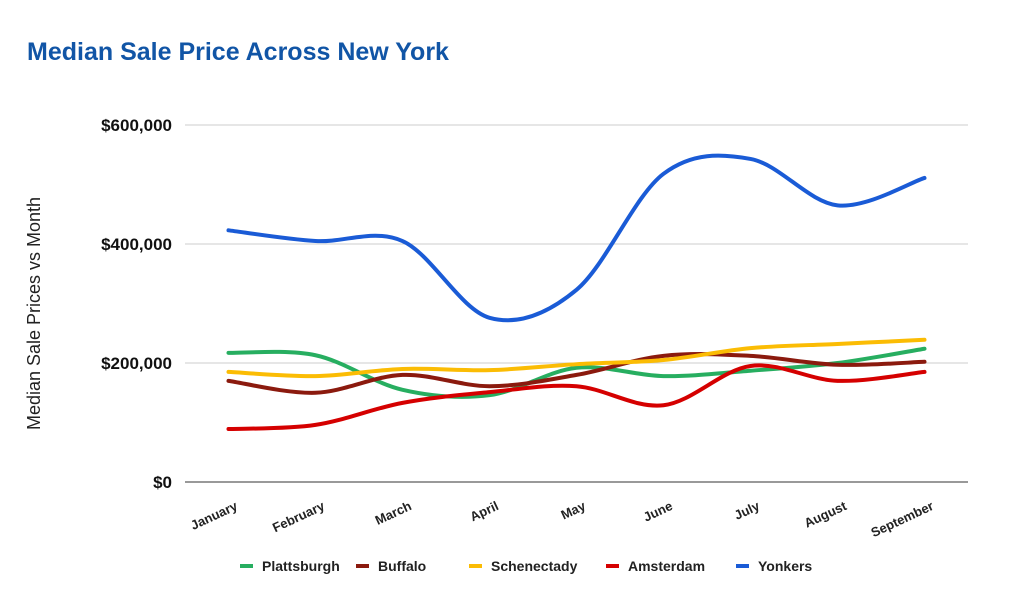 The height and width of the screenshot is (603, 1024). What do you see at coordinates (301, 566) in the screenshot?
I see `legend-label: Plattsburgh` at bounding box center [301, 566].